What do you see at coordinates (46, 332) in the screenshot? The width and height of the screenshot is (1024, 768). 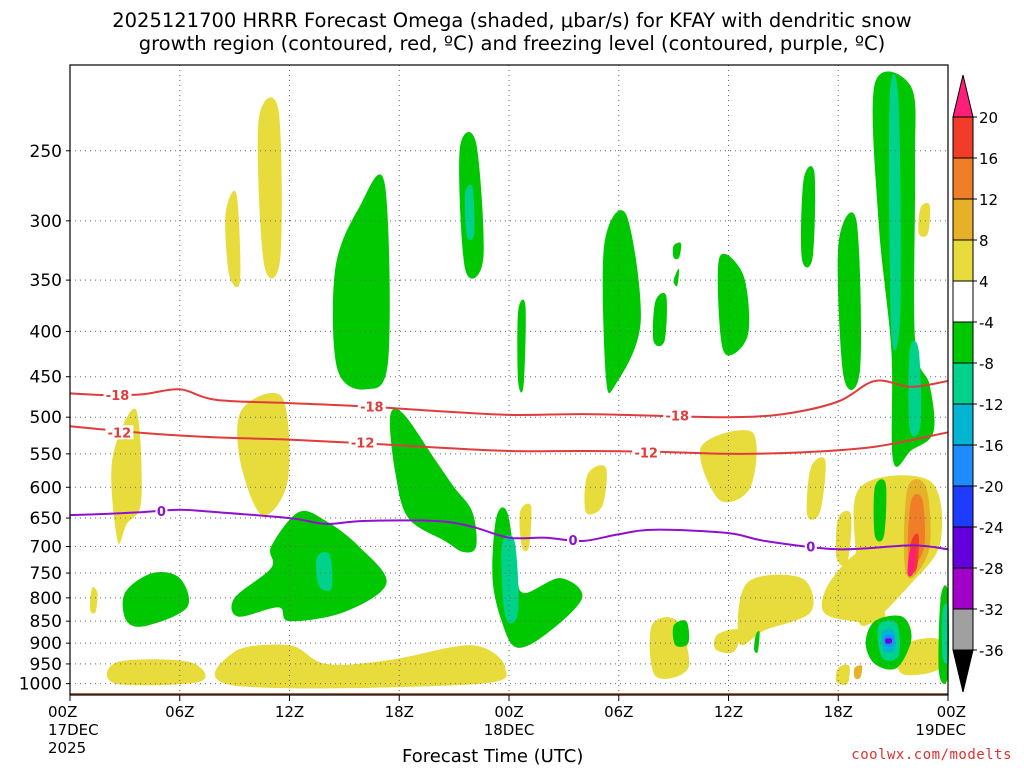 I see `y-tick-label-3: 400` at bounding box center [46, 332].